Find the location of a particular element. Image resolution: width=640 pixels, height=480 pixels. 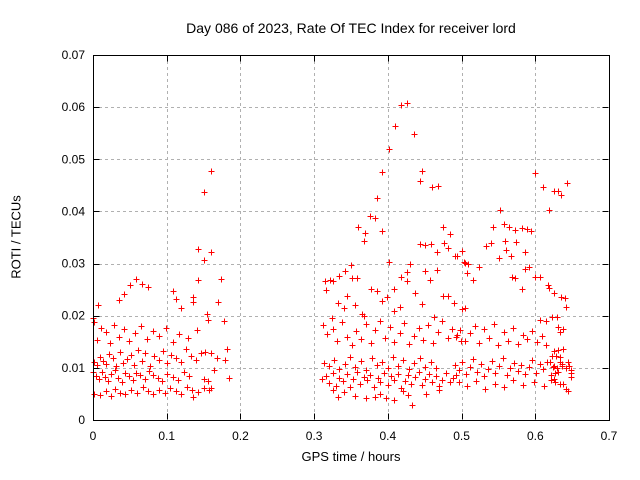

x-tick-label: 0.5 is located at coordinates (461, 436).